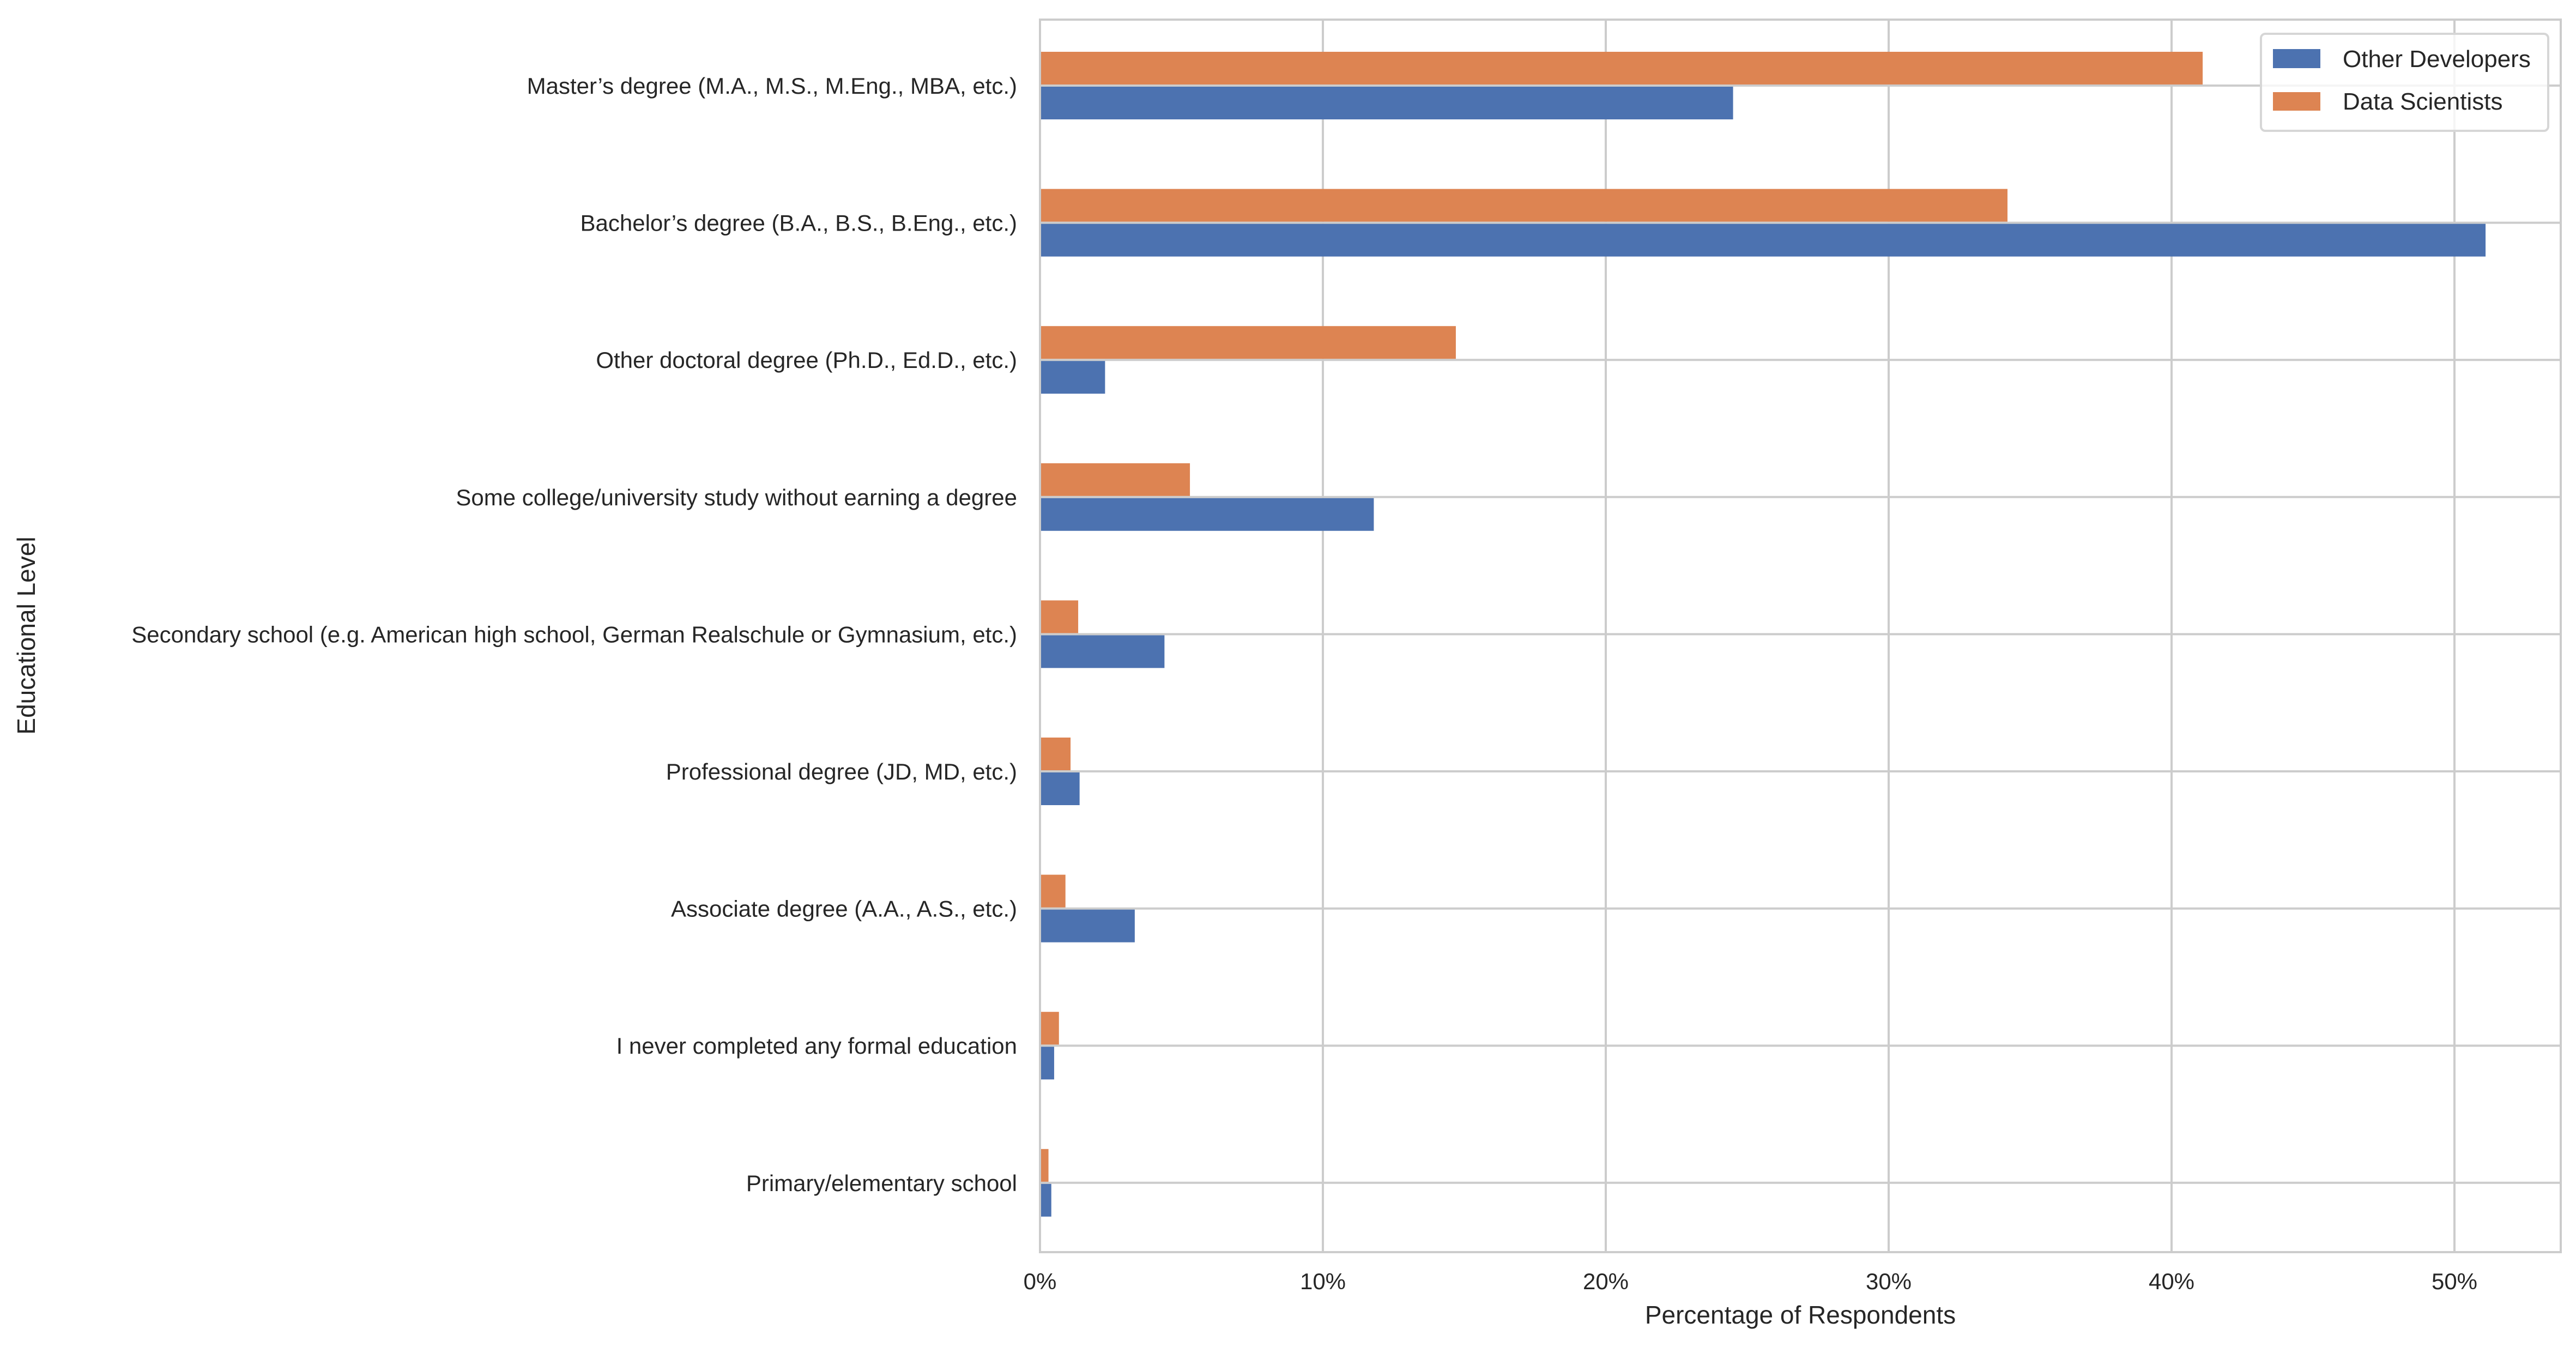 The width and height of the screenshot is (2576, 1347). Describe the element at coordinates (1606, 1281) in the screenshot. I see `x-tick-label: 20%` at that location.